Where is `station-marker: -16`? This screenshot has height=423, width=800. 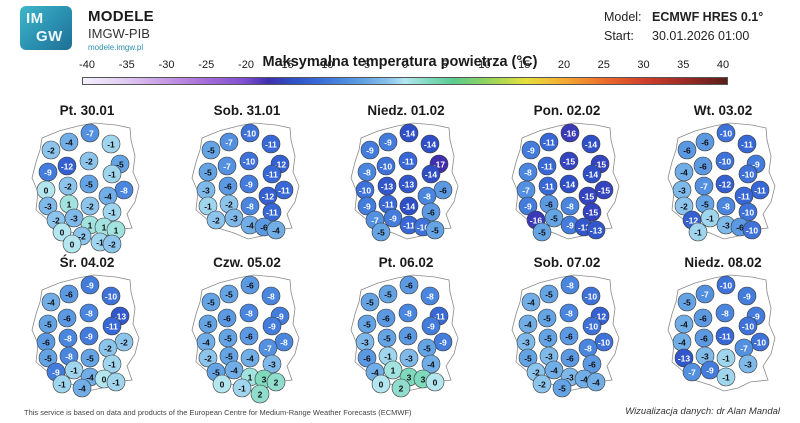
station-marker: -16 is located at coordinates (570, 133).